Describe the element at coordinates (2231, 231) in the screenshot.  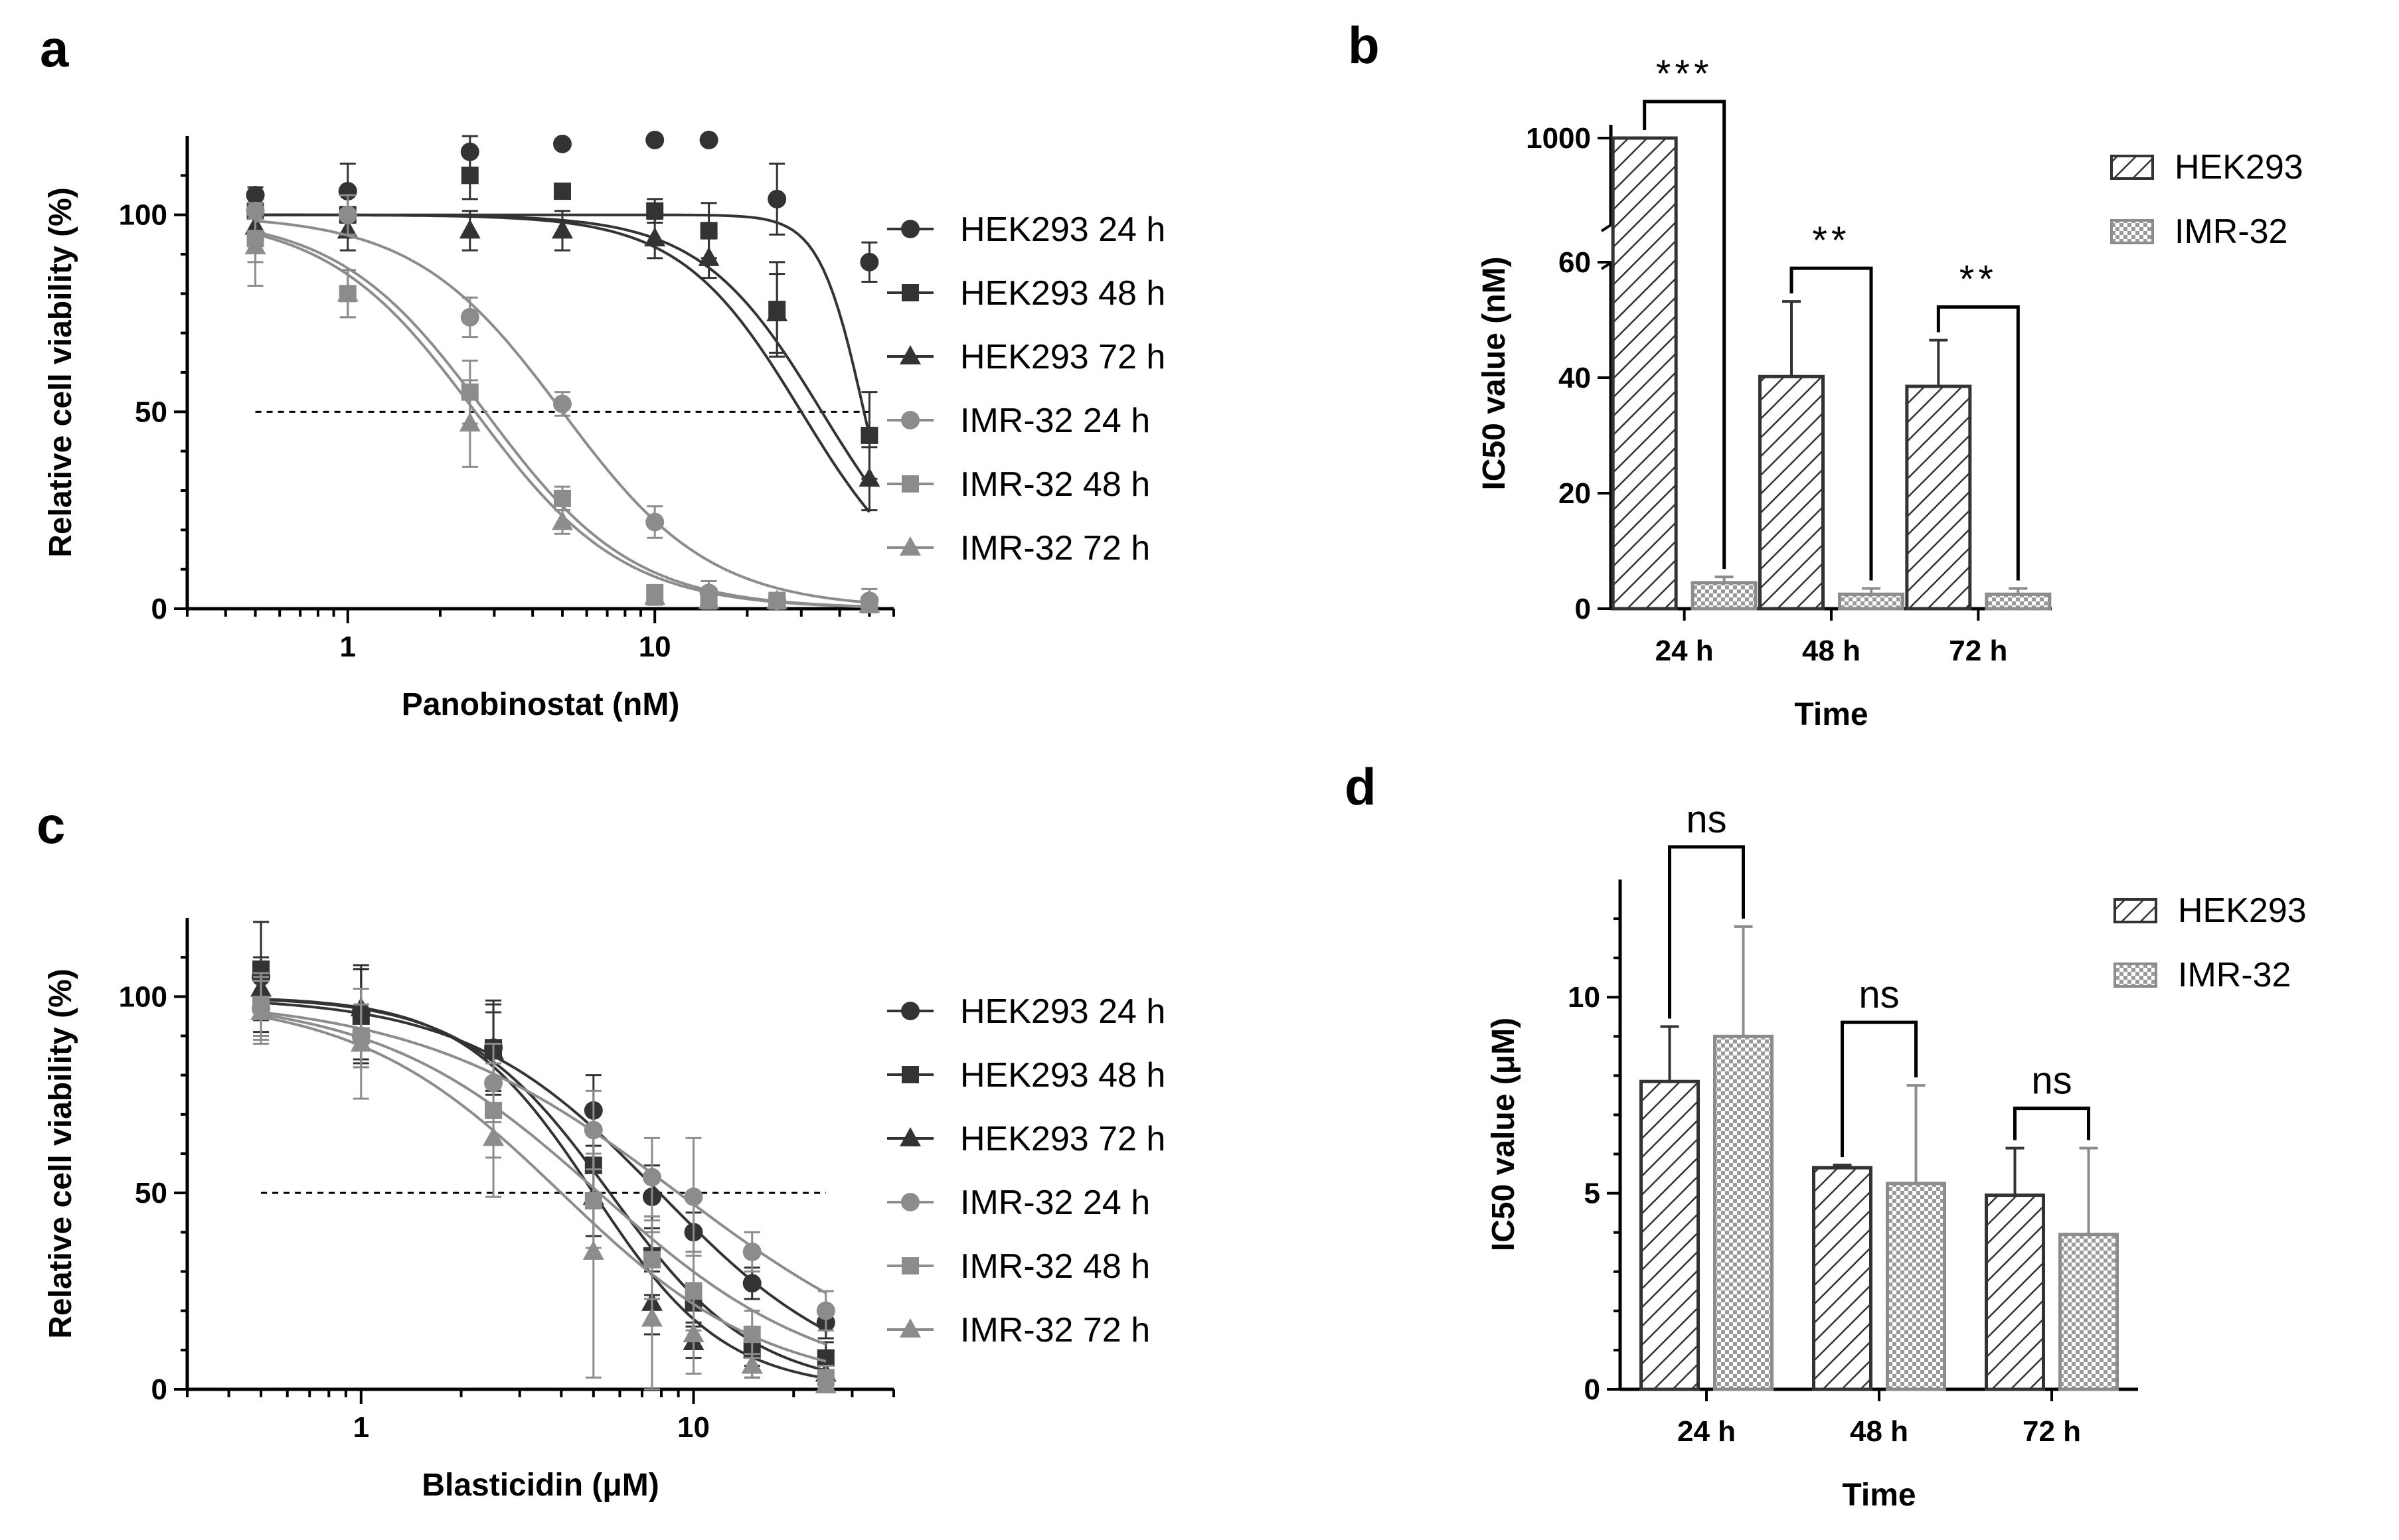
I see `legend-label: IMR-32` at that location.